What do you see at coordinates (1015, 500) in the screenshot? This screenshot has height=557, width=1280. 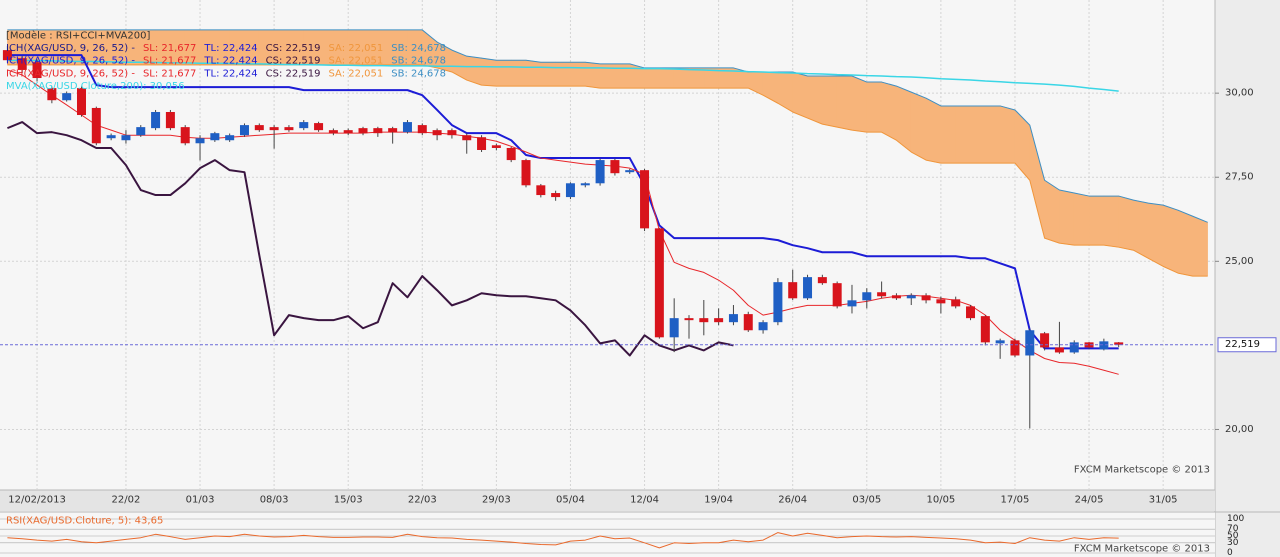 I see `x-tick-label: 17/05` at bounding box center [1015, 500].